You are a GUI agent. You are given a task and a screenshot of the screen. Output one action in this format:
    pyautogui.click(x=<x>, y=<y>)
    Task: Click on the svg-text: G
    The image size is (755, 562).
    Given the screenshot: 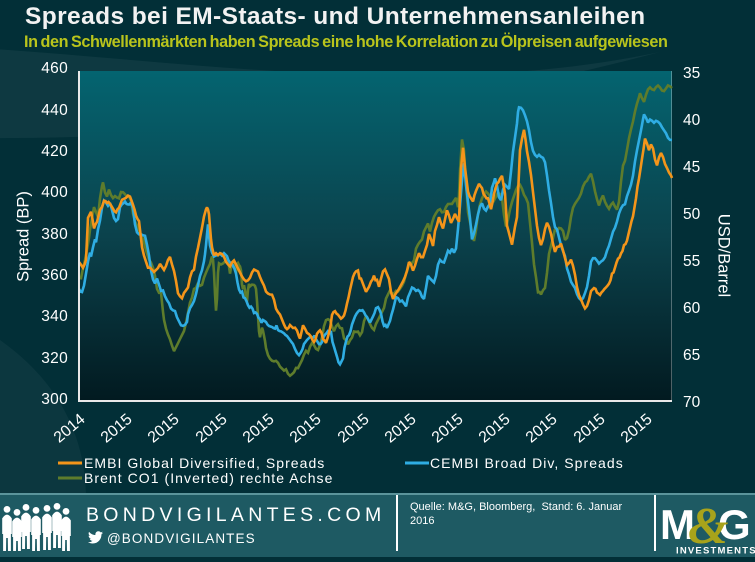 What is the action you would take?
    pyautogui.click(x=734, y=524)
    